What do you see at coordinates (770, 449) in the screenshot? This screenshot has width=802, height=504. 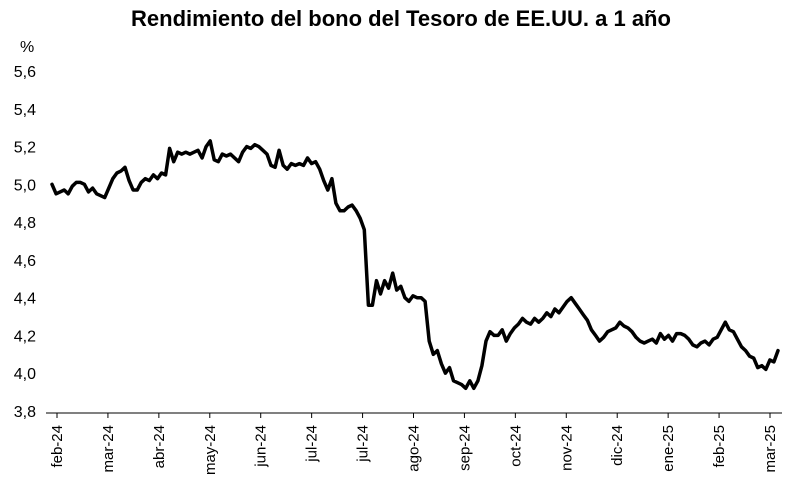 I see `x-tick-label: mar-25` at bounding box center [770, 449].